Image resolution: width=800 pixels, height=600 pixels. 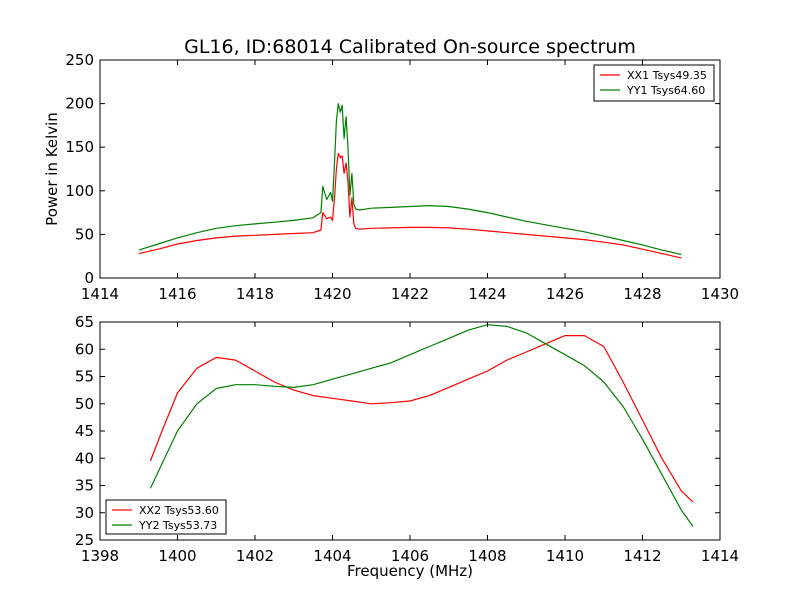 I want to click on bottom-x-tick-label: 1414, so click(x=720, y=556).